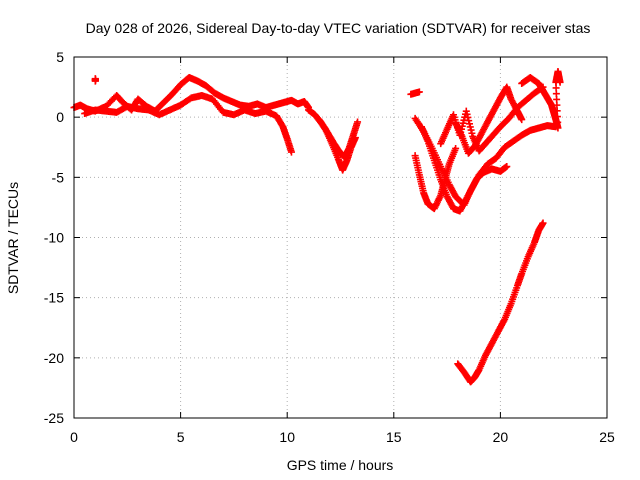 This screenshot has height=480, width=640. I want to click on y-tick-label: -10, so click(54, 238).